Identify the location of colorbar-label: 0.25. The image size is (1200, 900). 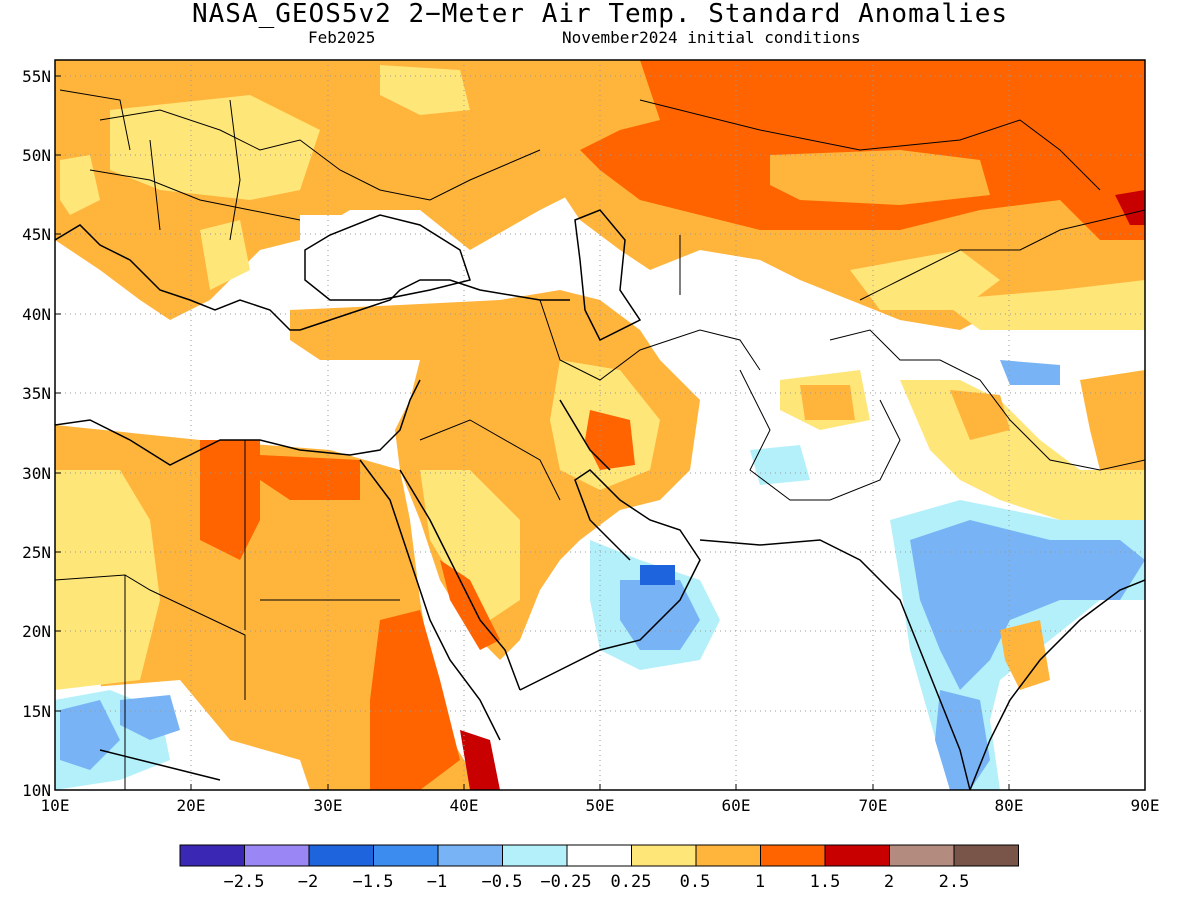
(631, 882).